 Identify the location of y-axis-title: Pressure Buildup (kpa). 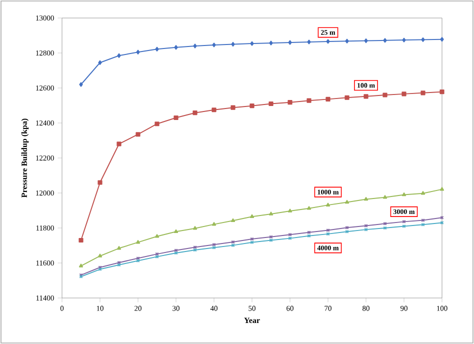
(25, 158).